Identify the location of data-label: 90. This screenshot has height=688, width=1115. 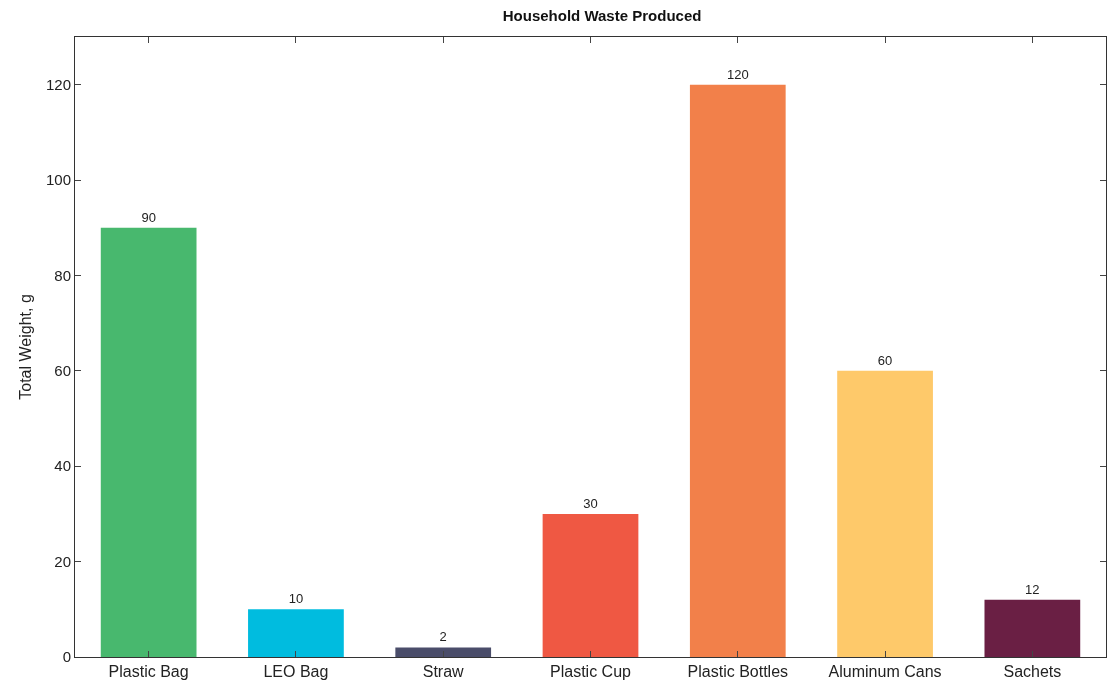
(148, 217).